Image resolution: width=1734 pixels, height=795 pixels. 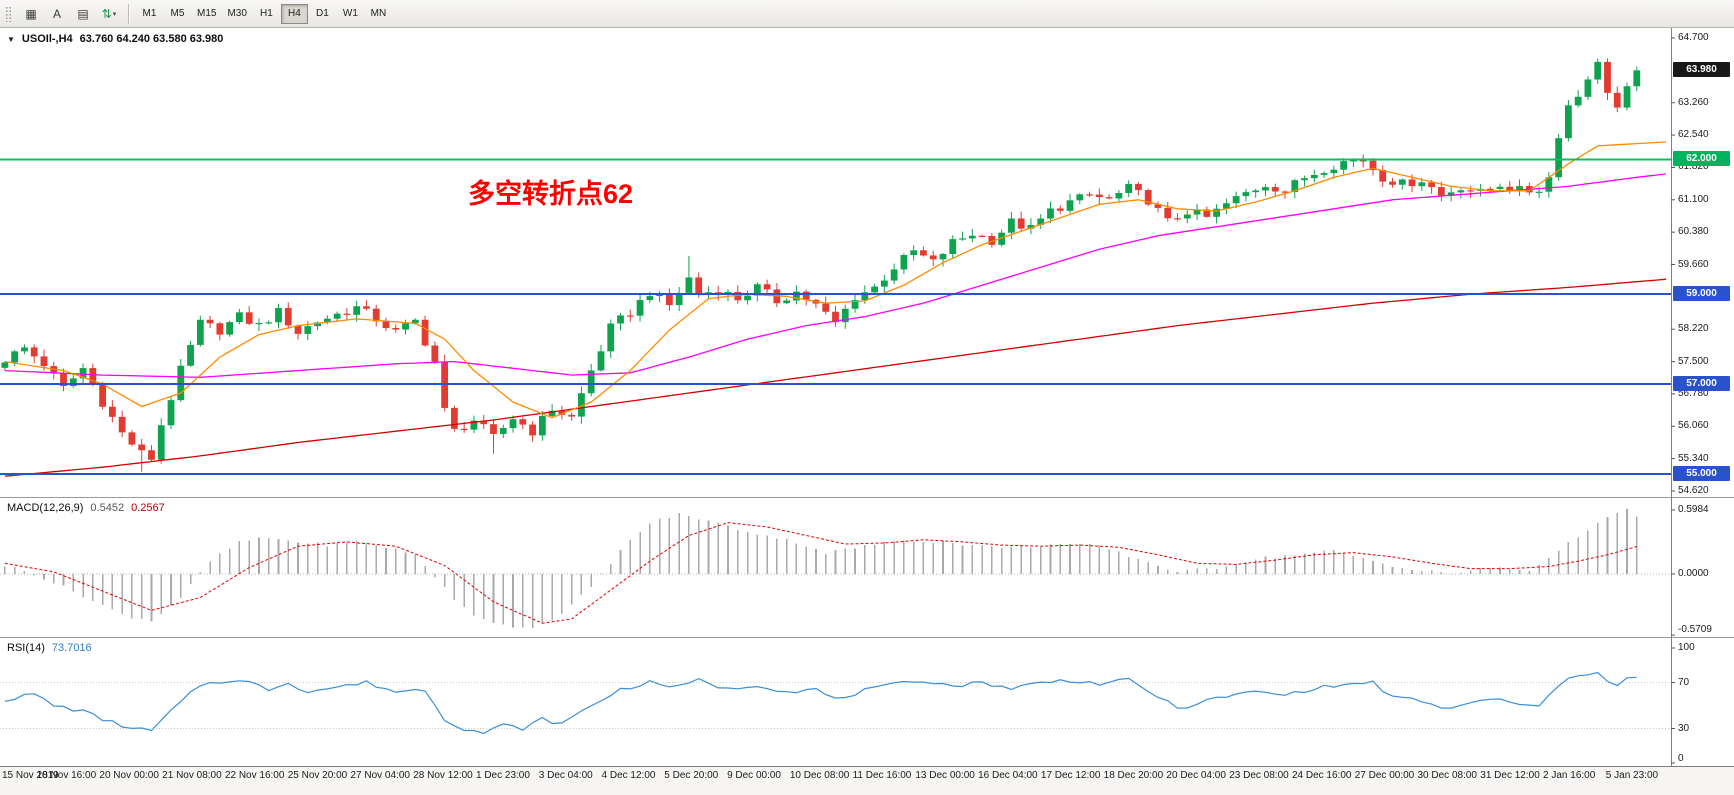 What do you see at coordinates (8, 13) in the screenshot?
I see `toolbar-grip-handle` at bounding box center [8, 13].